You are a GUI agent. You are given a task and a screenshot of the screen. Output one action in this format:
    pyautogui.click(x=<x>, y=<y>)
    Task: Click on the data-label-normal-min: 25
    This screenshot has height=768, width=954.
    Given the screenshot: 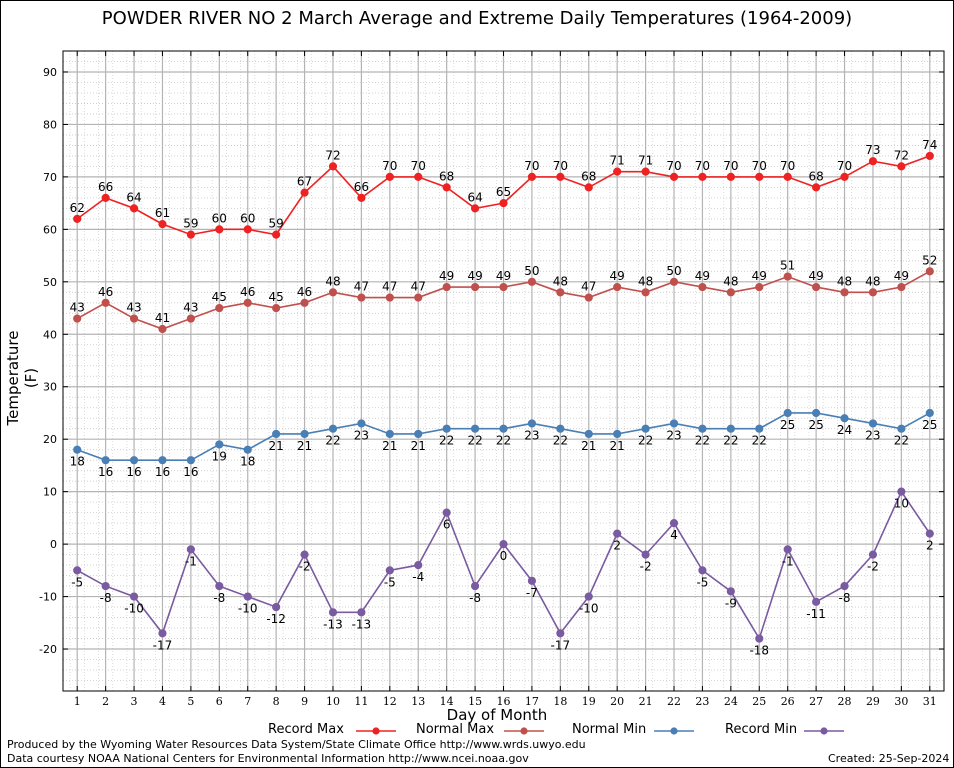 What is the action you would take?
    pyautogui.click(x=929, y=425)
    